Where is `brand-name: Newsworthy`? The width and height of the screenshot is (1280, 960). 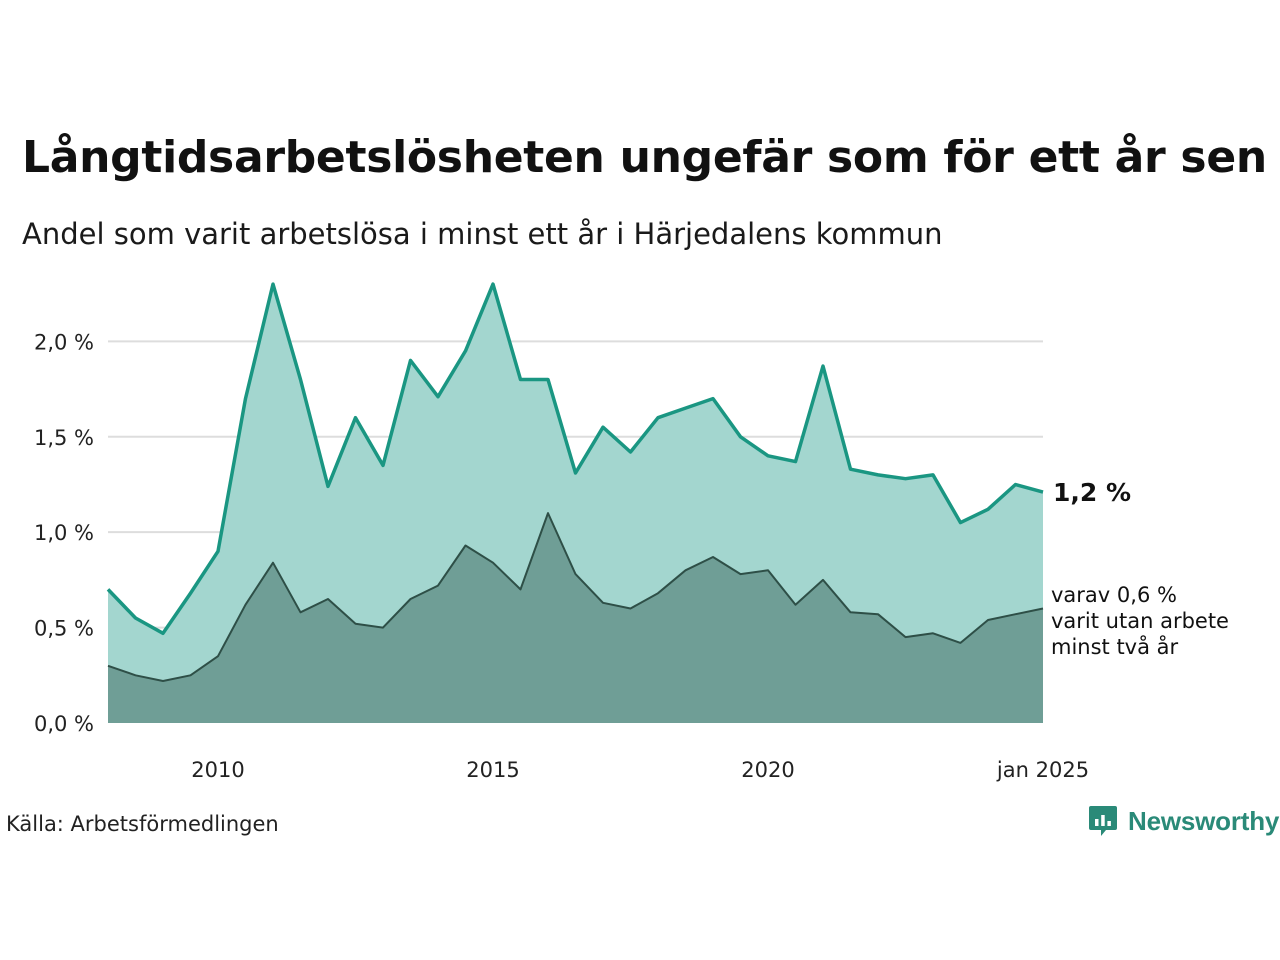 brand-name: Newsworthy is located at coordinates (1204, 820).